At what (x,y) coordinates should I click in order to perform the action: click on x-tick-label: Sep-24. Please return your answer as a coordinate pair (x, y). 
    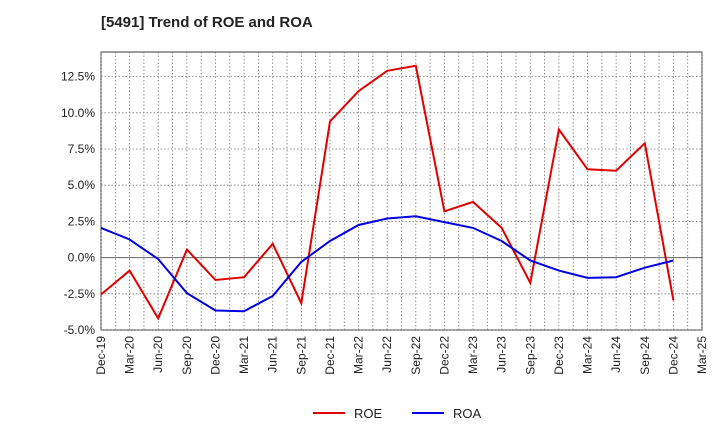
    Looking at the image, I should click on (645, 355).